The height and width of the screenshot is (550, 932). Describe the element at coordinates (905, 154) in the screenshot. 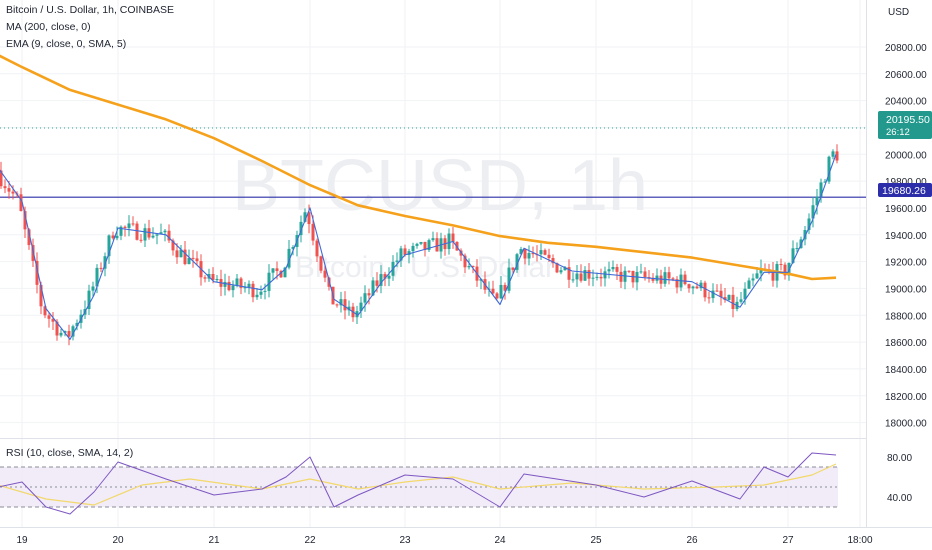

I see `price-badges: 20195.50 26:12 19680.26` at that location.